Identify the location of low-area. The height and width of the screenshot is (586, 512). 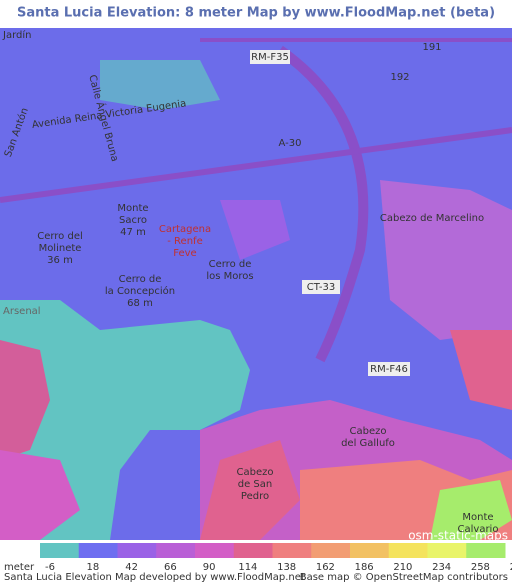
(160, 85).